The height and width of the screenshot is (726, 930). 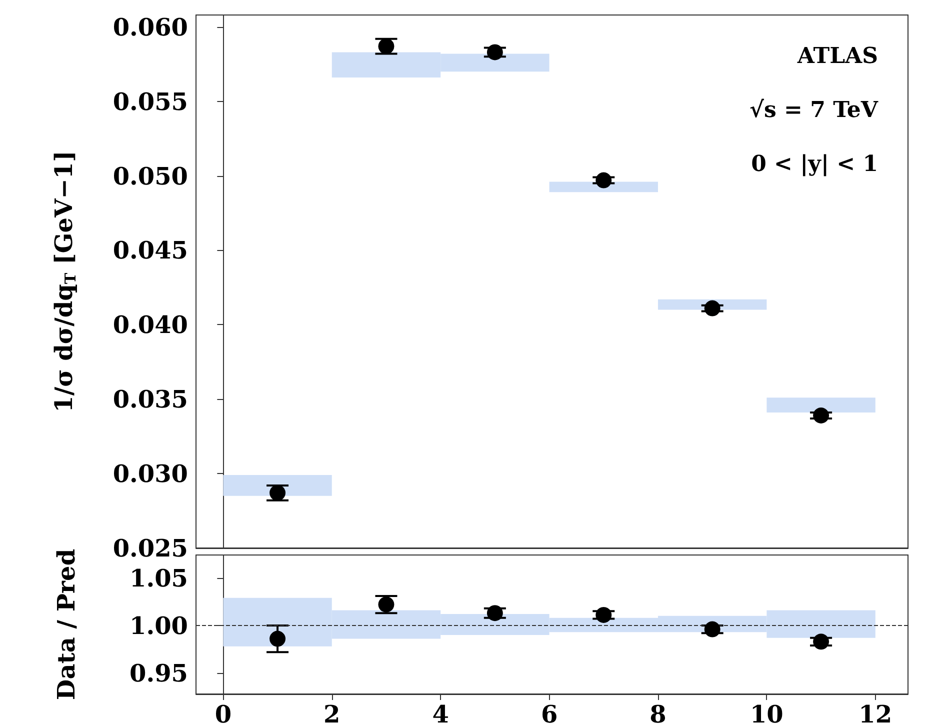 What do you see at coordinates (814, 110) in the screenshot?
I see `annotation: √s = 7 TeV` at bounding box center [814, 110].